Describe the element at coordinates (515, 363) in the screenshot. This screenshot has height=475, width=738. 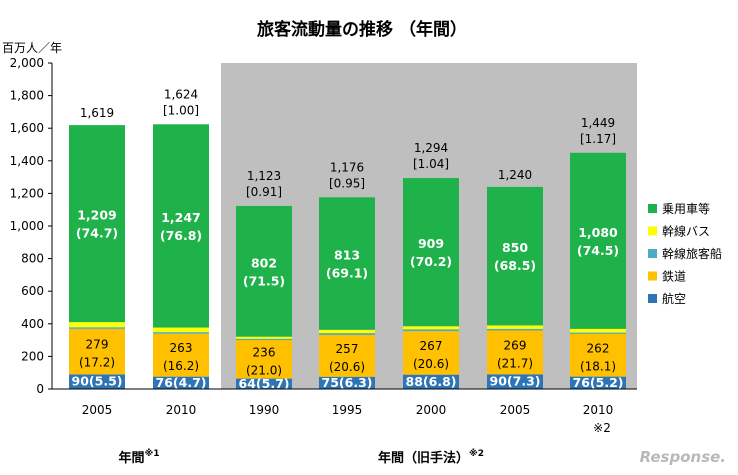
I see `segment-sublabel: (21.7)` at that location.